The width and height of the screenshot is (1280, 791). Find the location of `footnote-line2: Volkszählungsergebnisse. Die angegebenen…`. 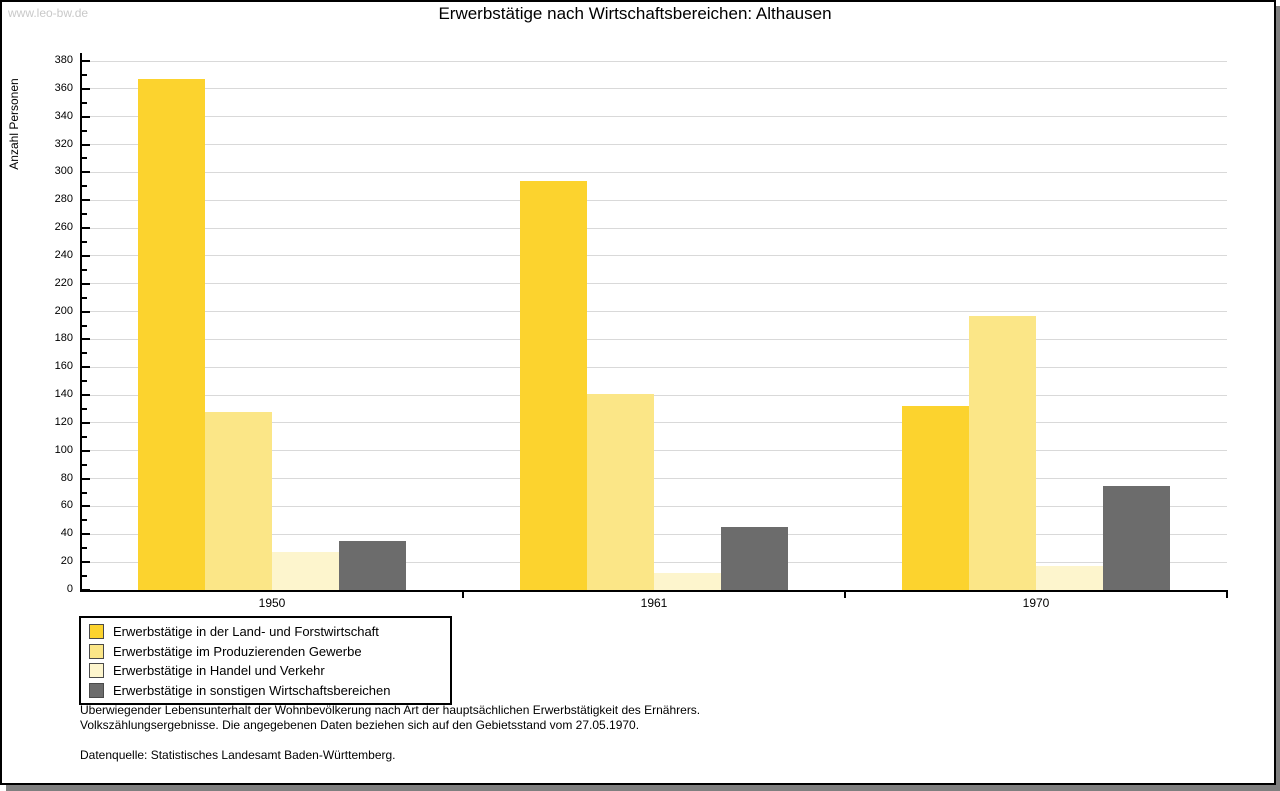

footnote-line2: Volkszählungsergebnisse. Die angegebenen… is located at coordinates (360, 724).